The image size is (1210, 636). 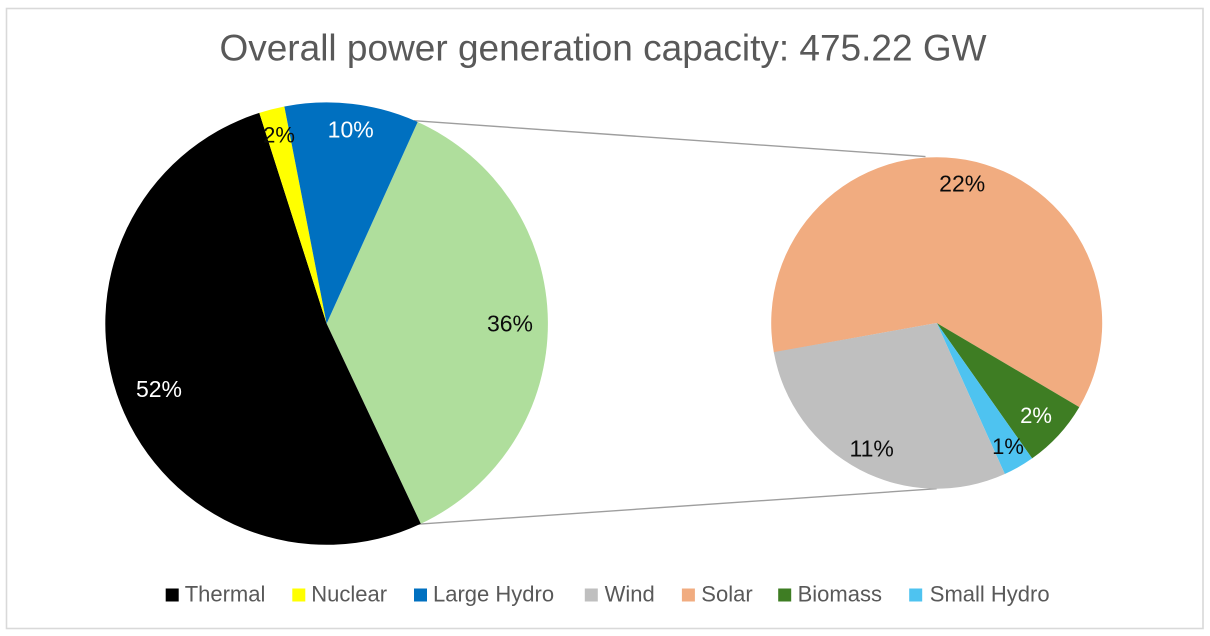 What do you see at coordinates (726, 594) in the screenshot?
I see `svg-text: Solar` at bounding box center [726, 594].